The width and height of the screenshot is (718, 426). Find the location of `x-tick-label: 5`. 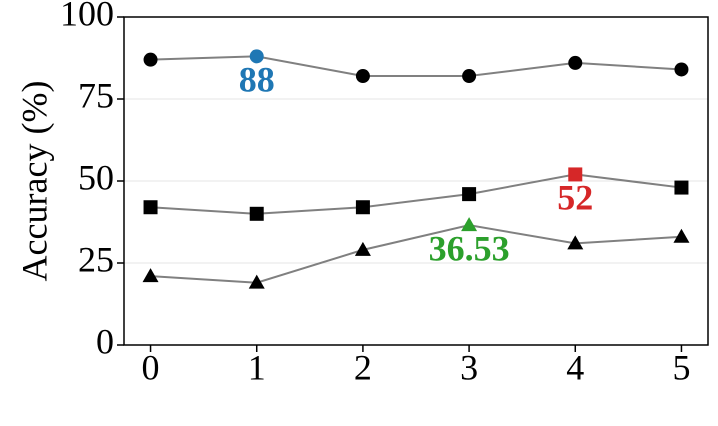

x-tick-label: 5 is located at coordinates (681, 367).